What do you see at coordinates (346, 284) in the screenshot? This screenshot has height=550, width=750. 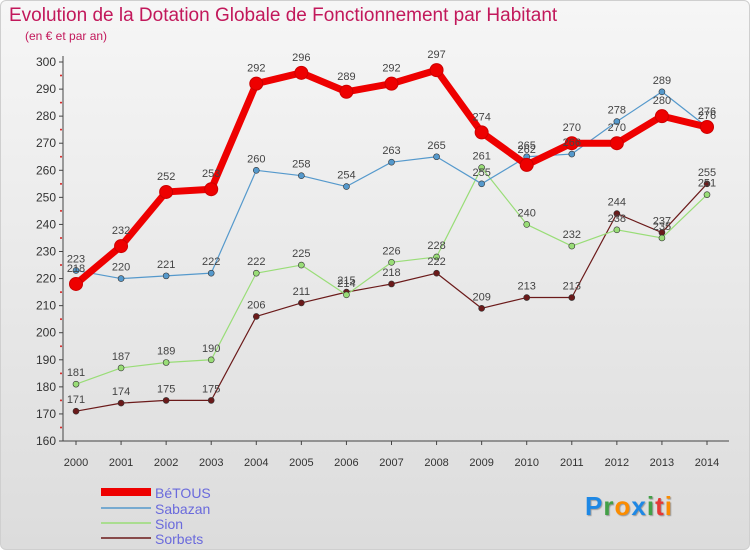 I see `data-label-sion: 214` at bounding box center [346, 284].